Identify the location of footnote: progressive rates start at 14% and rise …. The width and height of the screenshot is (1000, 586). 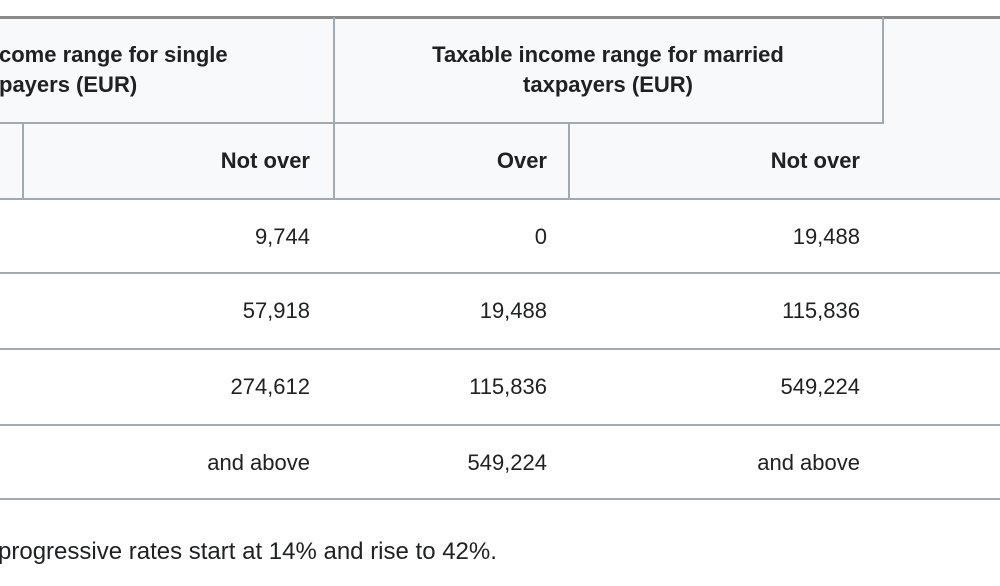
(248, 551).